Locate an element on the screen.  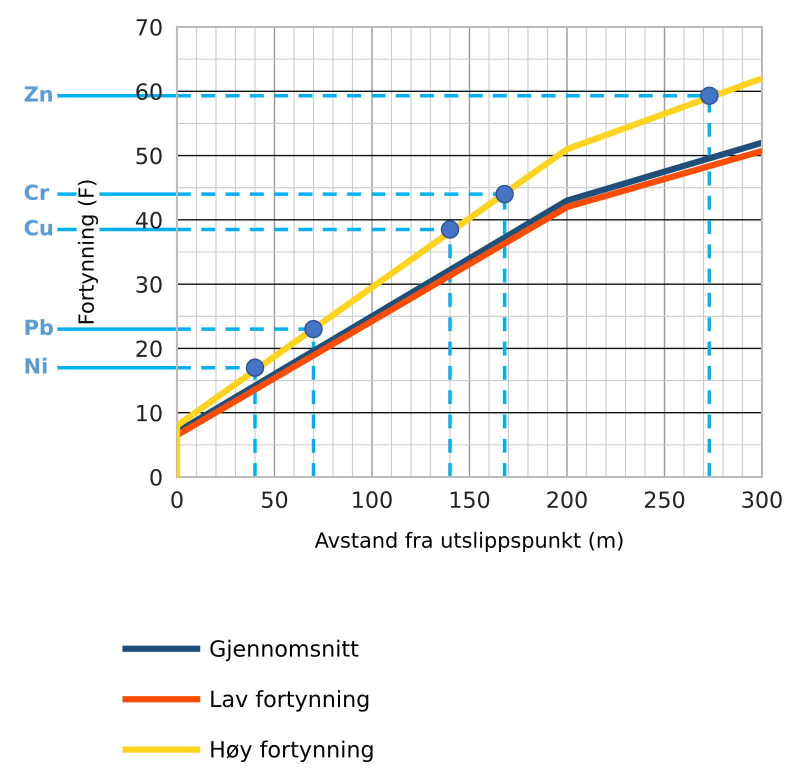
ref-line-label: Zn is located at coordinates (38, 94).